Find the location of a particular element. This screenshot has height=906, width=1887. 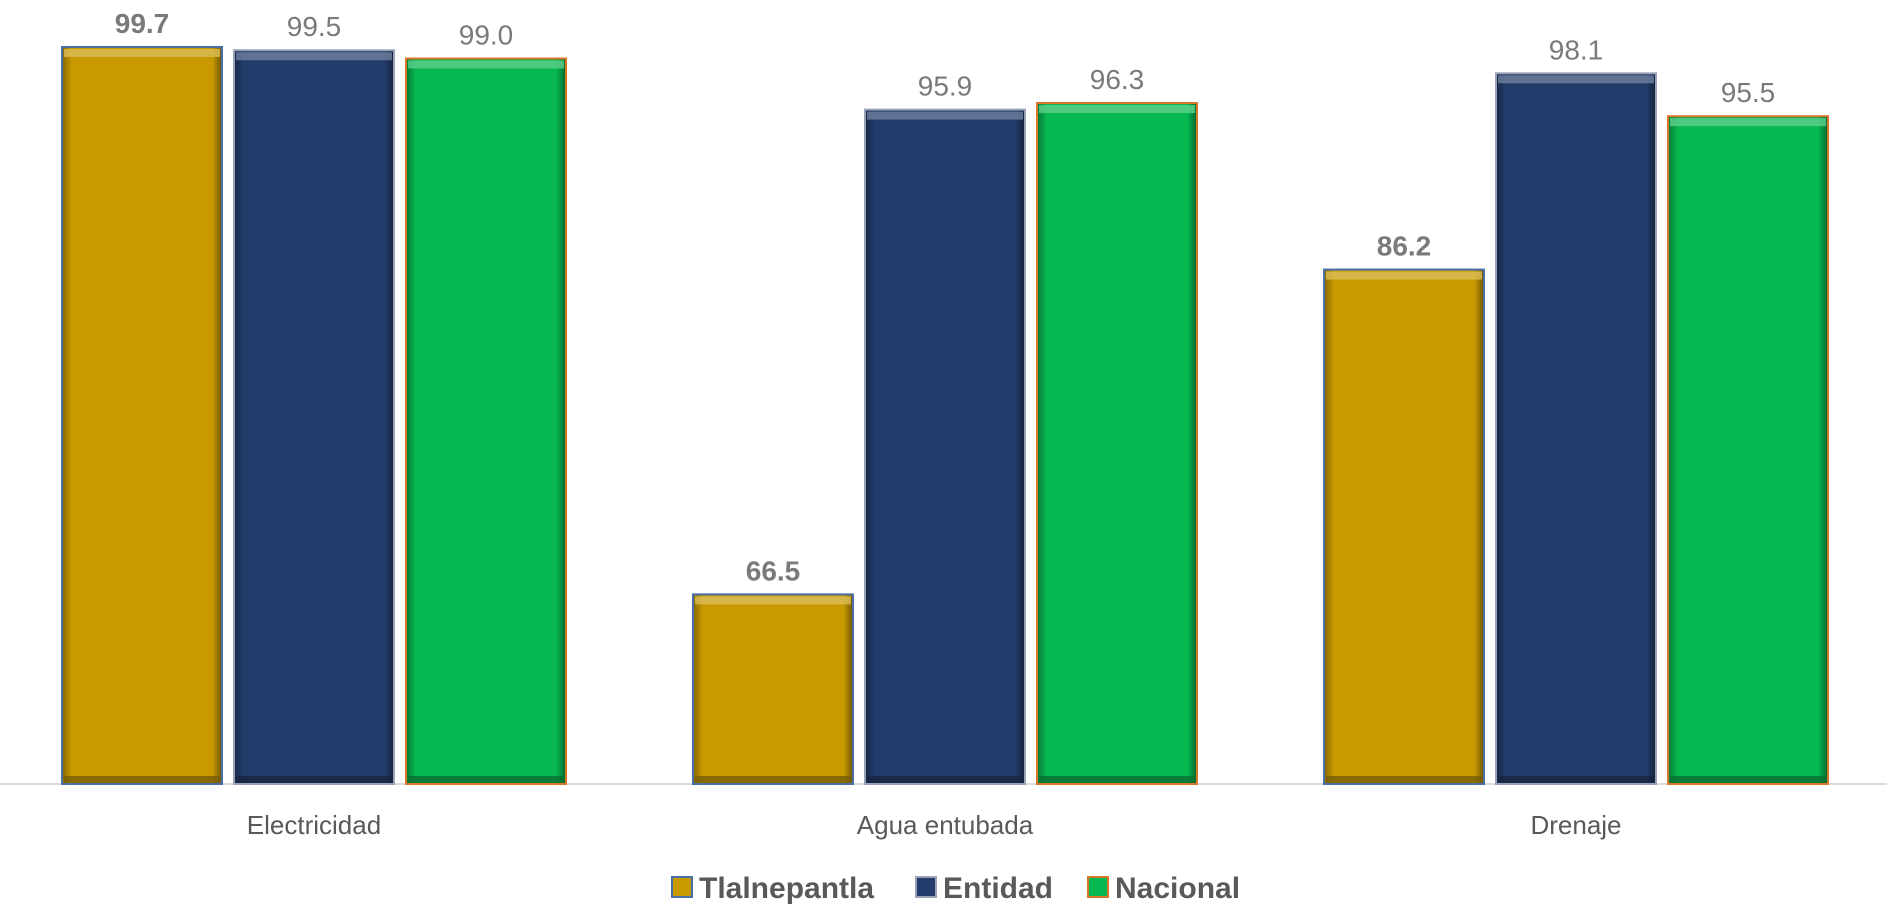

category-labels: Electricidad Agua entubada Drenaje is located at coordinates (934, 825).